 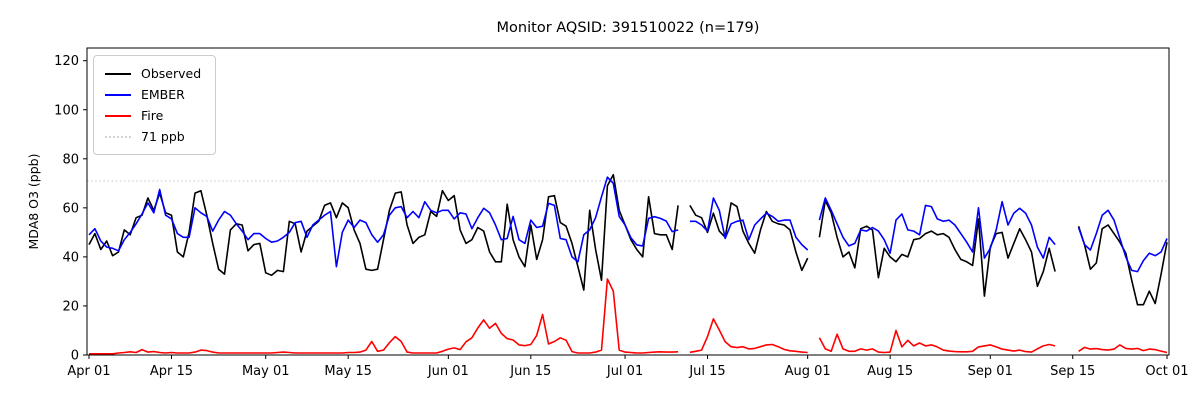 I want to click on x-tick-label: Jun 01, so click(x=448, y=371).